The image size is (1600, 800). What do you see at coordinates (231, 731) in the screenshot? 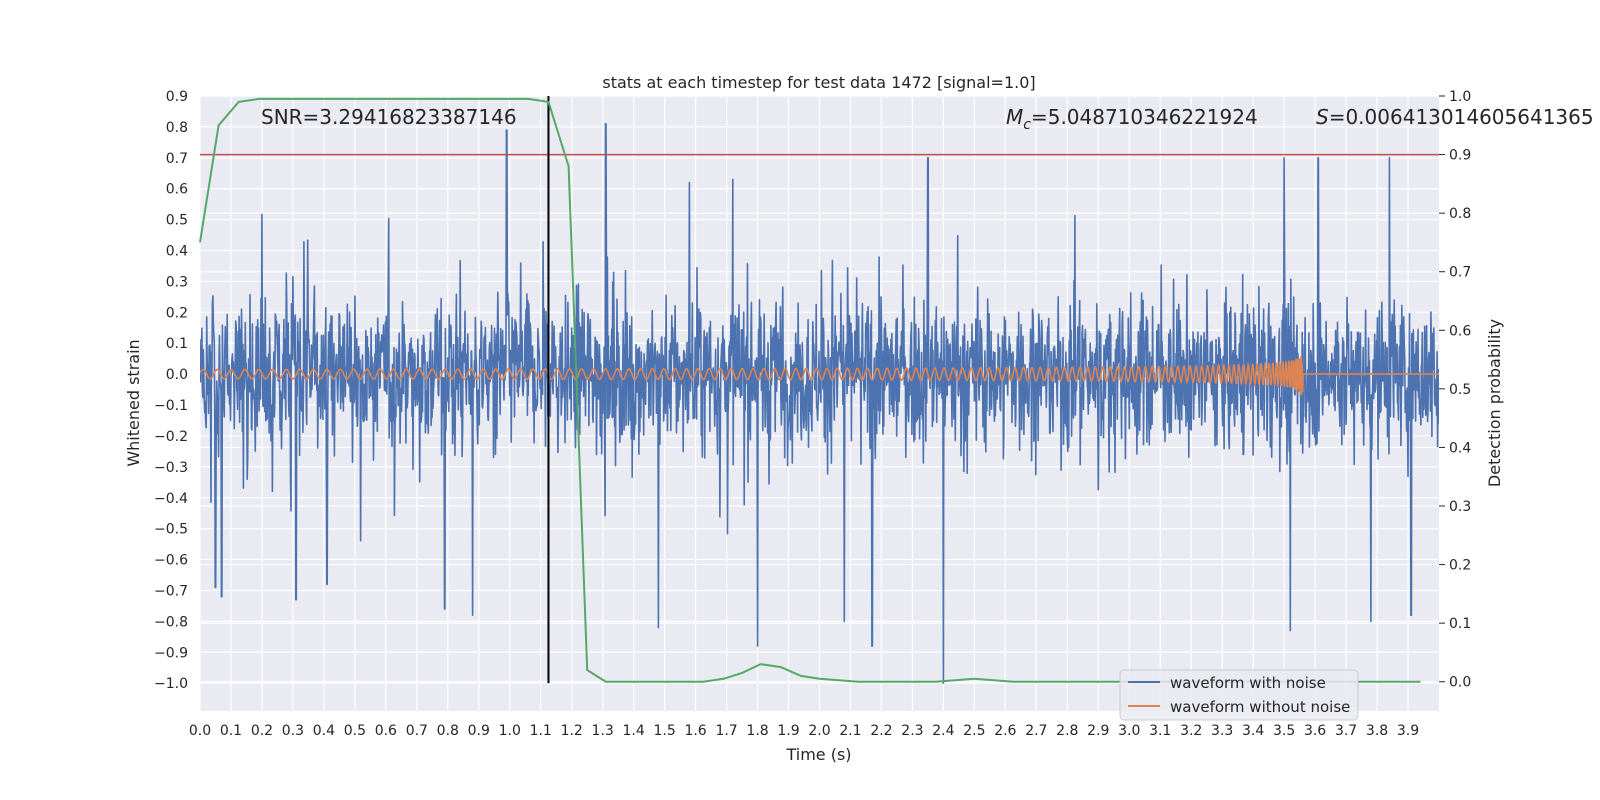
I see `x-tick-label: 0.1` at bounding box center [231, 731].